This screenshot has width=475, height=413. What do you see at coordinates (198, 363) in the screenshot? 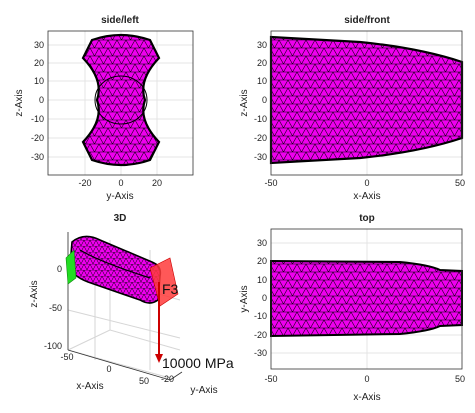
I see `stress-label: 10000 MPa` at bounding box center [198, 363].